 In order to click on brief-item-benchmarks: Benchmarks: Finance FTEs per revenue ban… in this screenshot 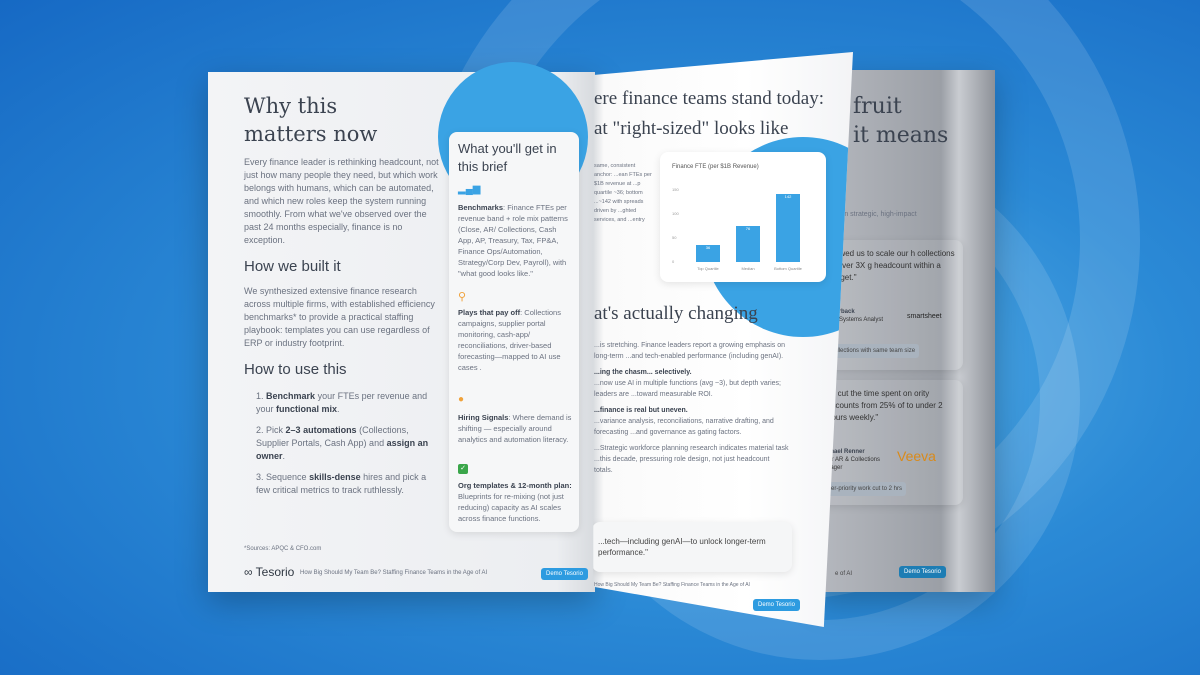, I will do `click(513, 240)`.